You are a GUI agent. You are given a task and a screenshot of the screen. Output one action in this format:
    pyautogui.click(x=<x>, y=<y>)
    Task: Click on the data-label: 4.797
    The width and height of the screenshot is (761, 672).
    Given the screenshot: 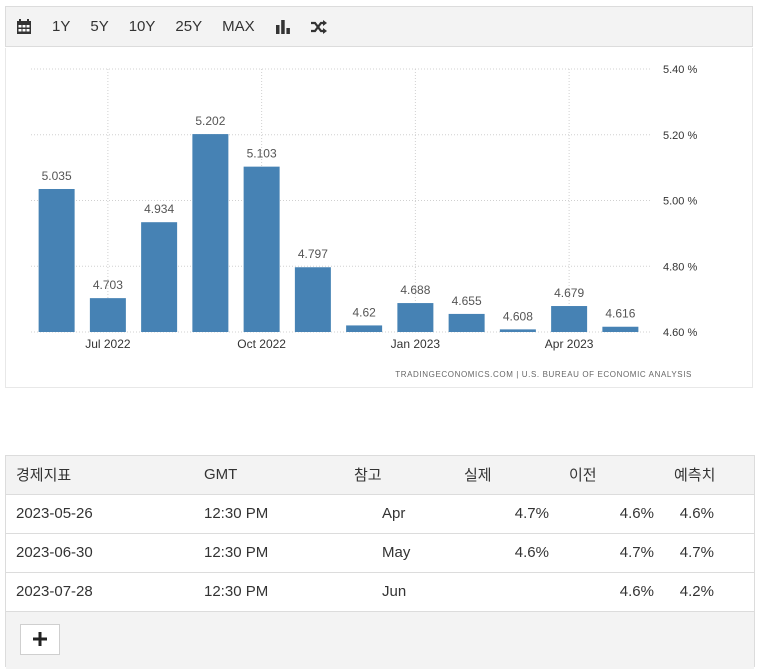 What is the action you would take?
    pyautogui.click(x=313, y=254)
    